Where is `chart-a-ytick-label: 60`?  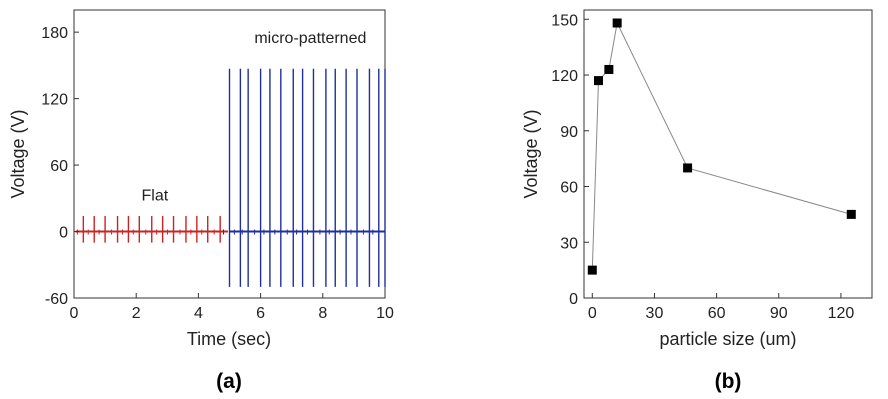 chart-a-ytick-label: 60 is located at coordinates (59, 166).